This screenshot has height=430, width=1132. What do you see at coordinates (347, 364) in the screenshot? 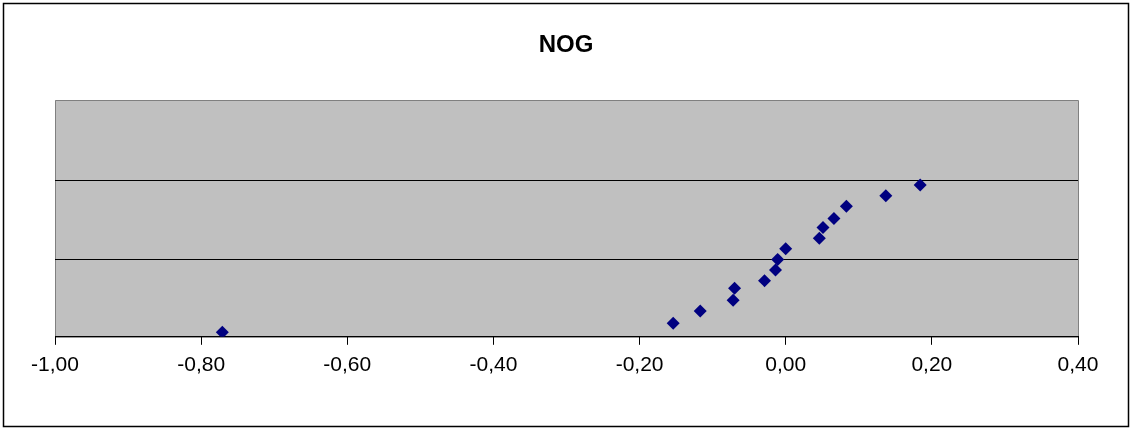
I see `x-tick-label: -0,60` at bounding box center [347, 364].